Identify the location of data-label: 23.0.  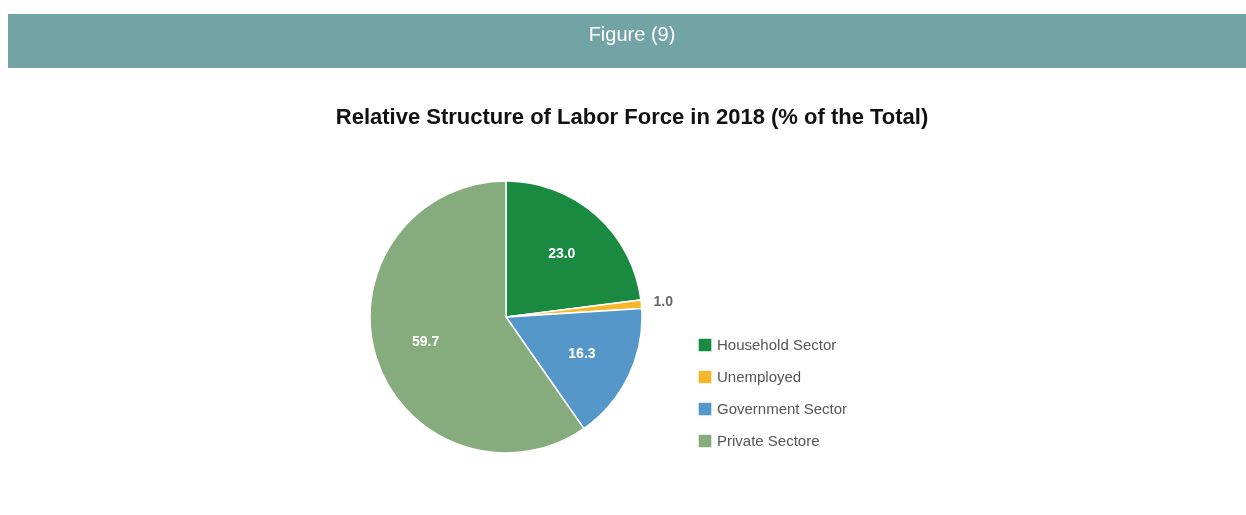
(562, 252).